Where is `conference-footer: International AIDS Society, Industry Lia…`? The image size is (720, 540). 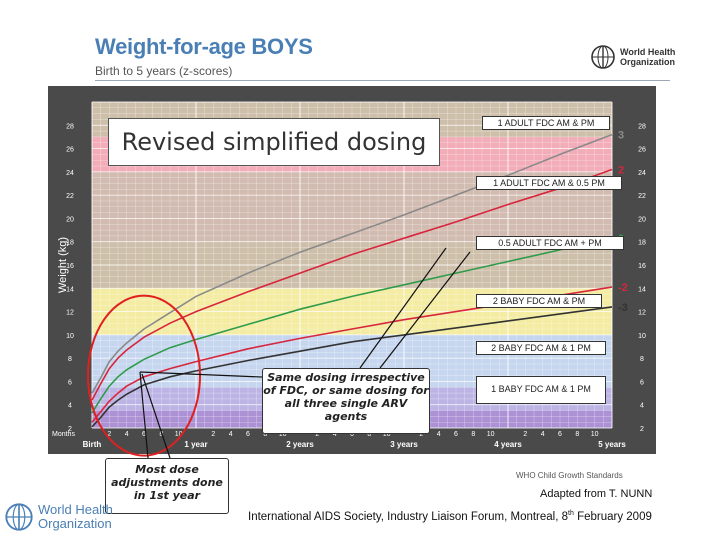 conference-footer: International AIDS Society, Industry Lia… is located at coordinates (450, 516).